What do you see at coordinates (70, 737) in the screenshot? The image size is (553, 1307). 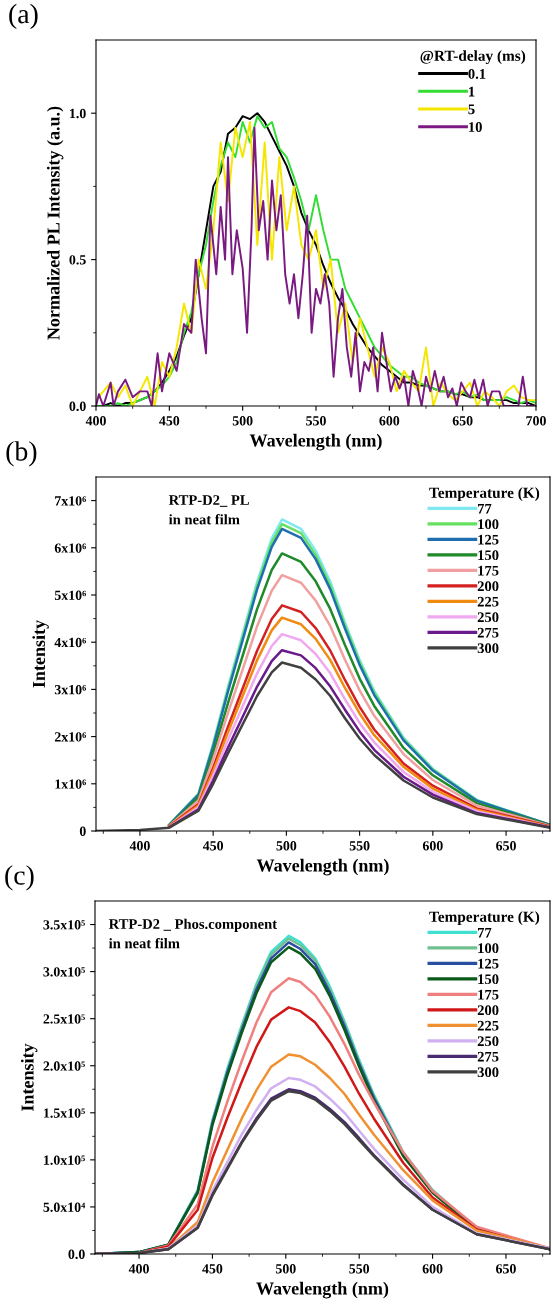 I see `y-tick-label: 2x10⁶` at bounding box center [70, 737].